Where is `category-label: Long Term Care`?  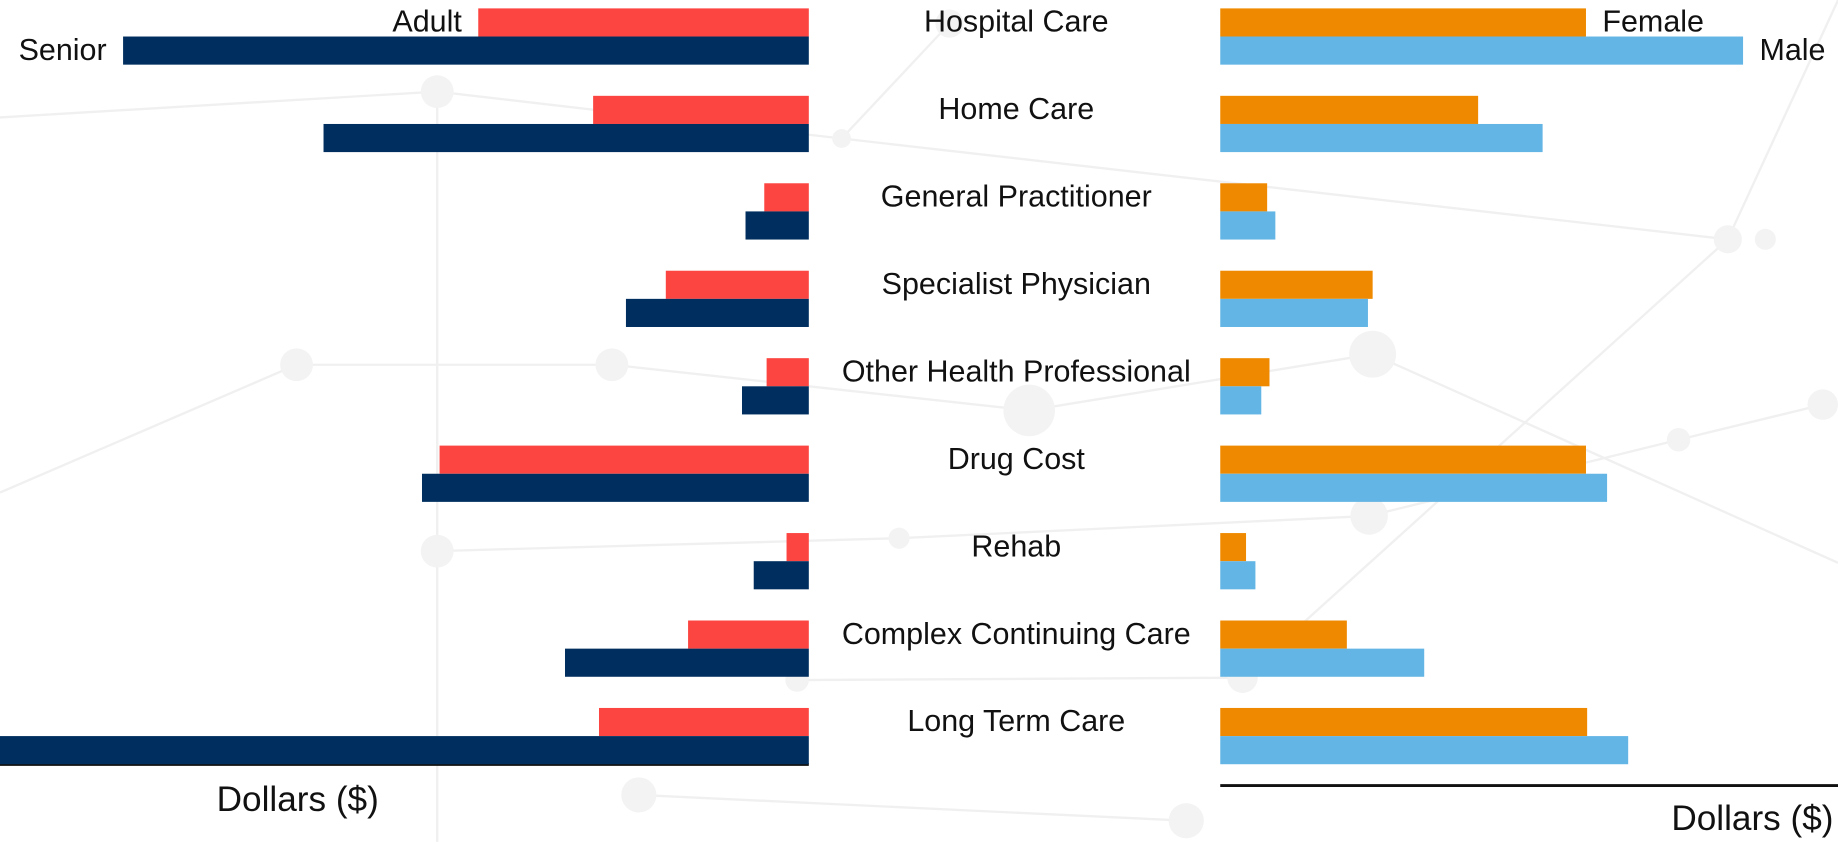 category-label: Long Term Care is located at coordinates (1016, 721).